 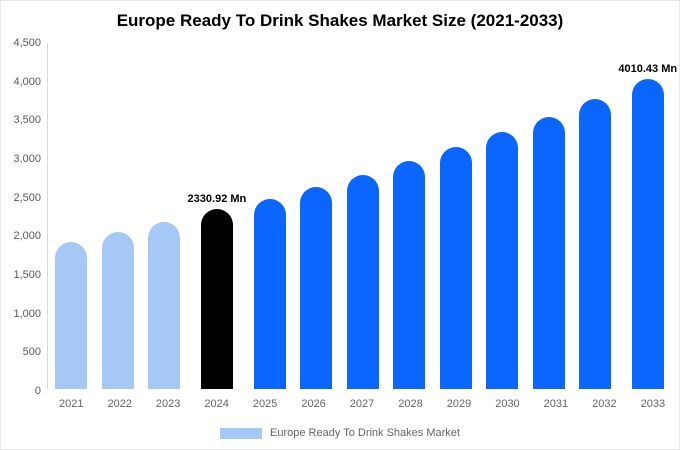 I want to click on x-axis-label-2028: 2028, so click(x=410, y=404).